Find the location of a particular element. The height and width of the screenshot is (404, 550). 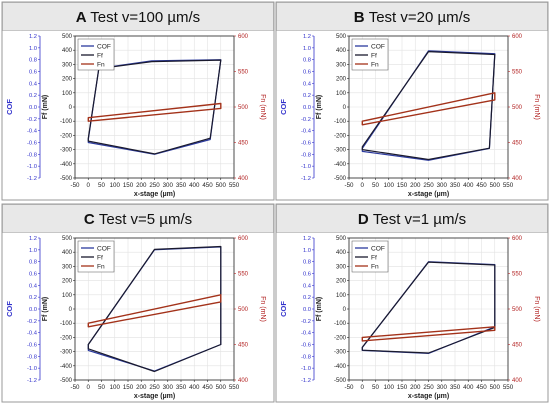

cof-tick-label: 0.2 is located at coordinates (307, 96).